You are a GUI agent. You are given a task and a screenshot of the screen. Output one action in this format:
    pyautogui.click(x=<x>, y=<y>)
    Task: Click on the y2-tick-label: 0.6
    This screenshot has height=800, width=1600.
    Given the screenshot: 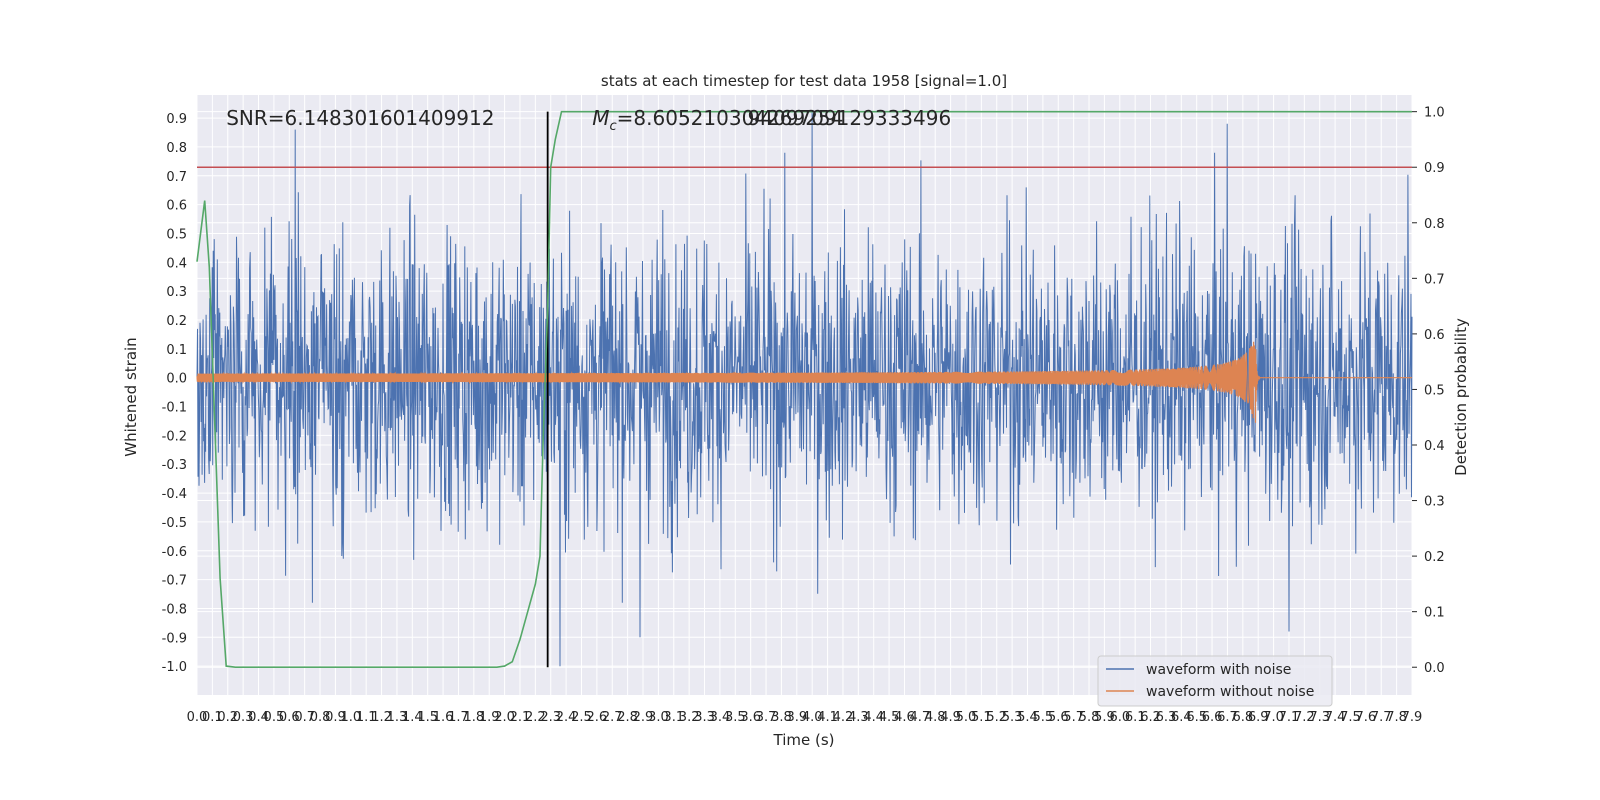 What is the action you would take?
    pyautogui.click(x=1434, y=335)
    